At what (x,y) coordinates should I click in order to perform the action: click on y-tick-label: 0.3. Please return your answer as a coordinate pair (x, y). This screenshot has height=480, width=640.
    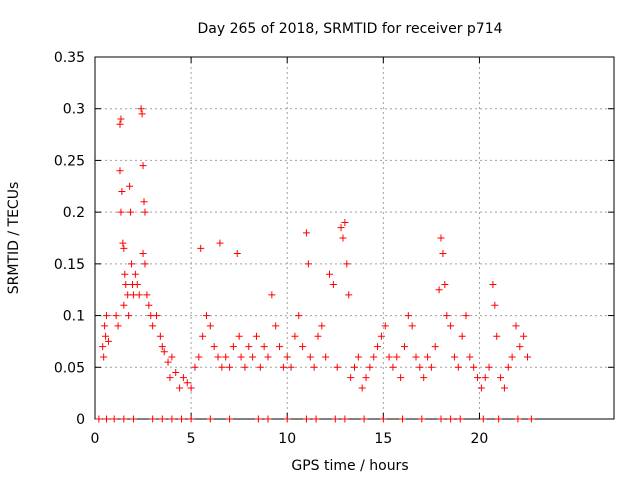
    Looking at the image, I should click on (74, 110).